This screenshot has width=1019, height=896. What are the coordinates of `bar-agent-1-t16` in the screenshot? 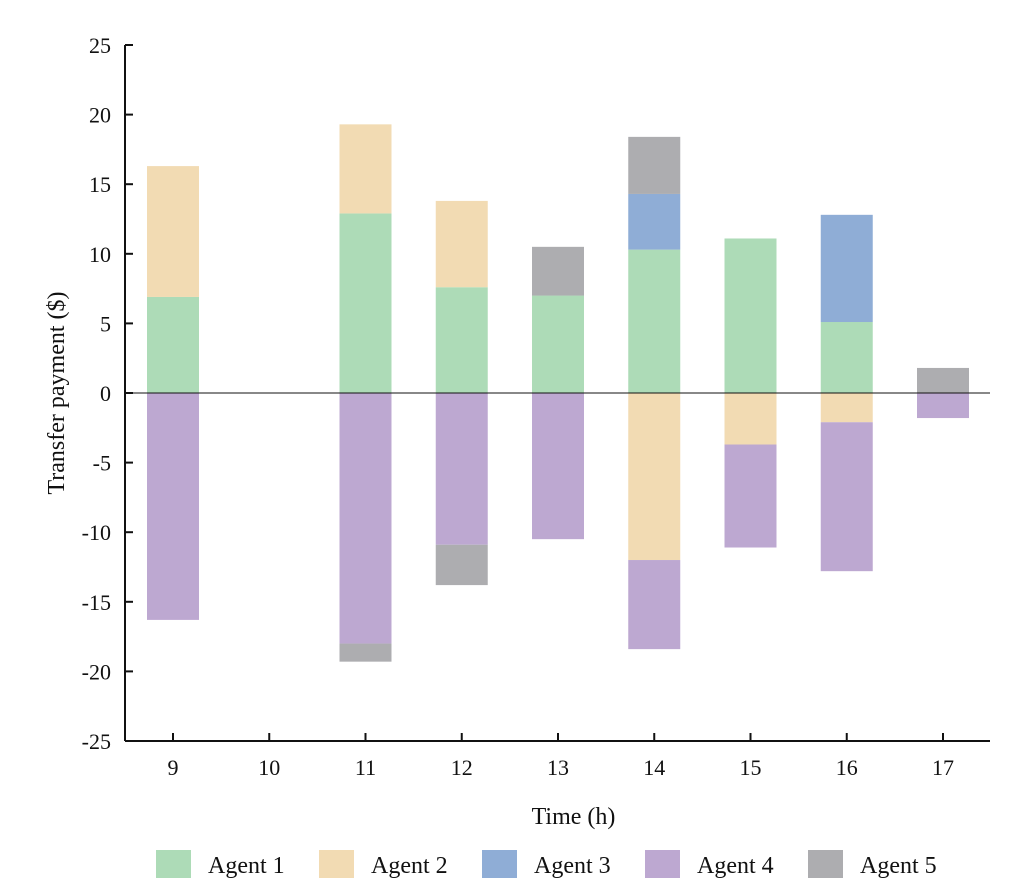 It's located at (846, 357).